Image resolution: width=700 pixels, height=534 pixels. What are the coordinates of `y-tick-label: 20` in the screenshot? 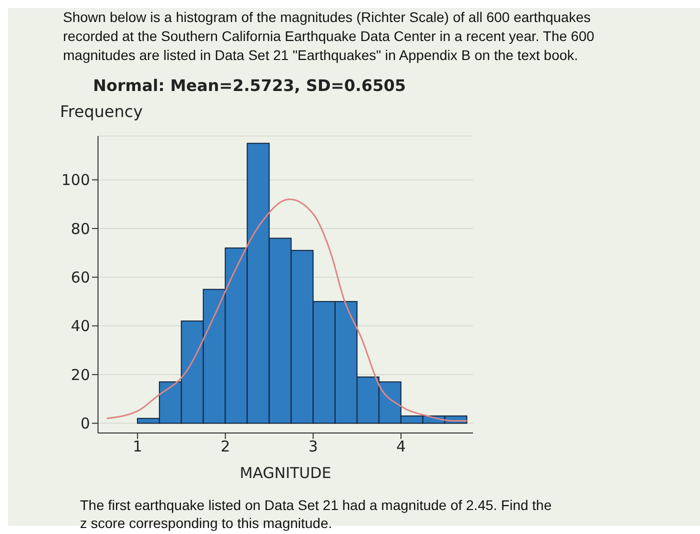 It's located at (80, 375).